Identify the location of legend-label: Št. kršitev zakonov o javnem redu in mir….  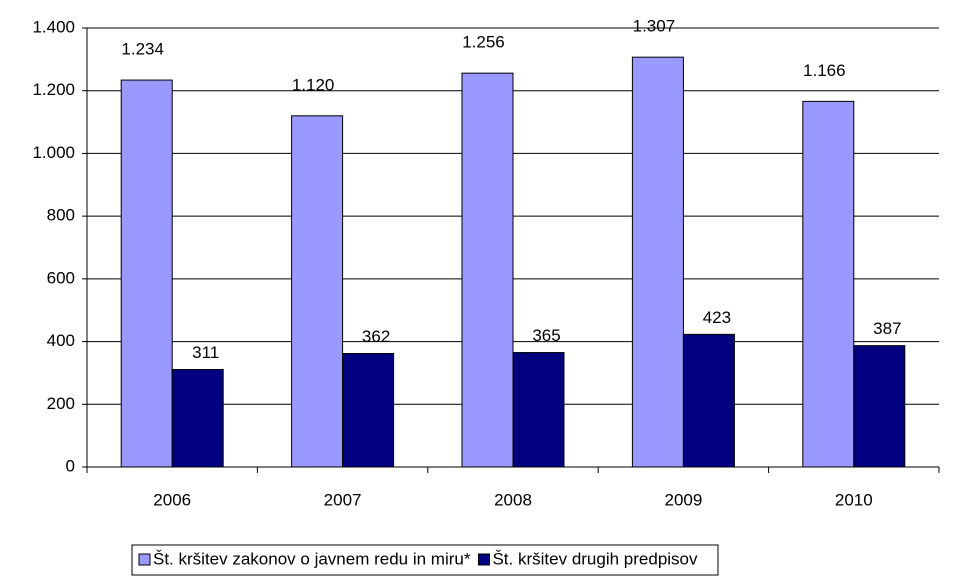
(312, 558).